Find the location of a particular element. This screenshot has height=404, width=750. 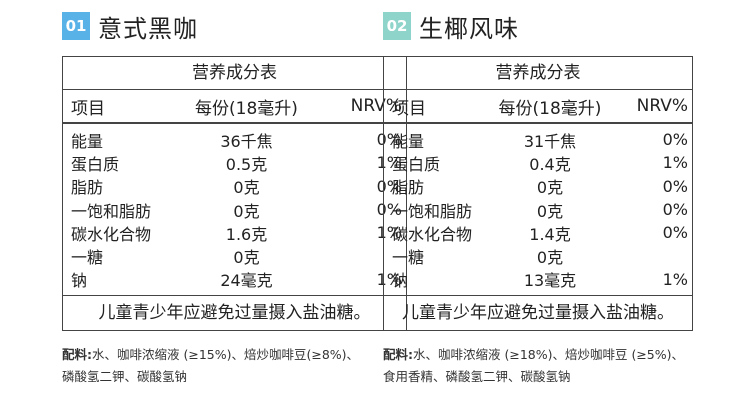

ingredients-espresso: 配料:水、咖啡浓缩液 (≥15%)、焙炒咖啡豆(≥8%)、 磷酸氢二钾、碳酸氢钠 is located at coordinates (222, 366).